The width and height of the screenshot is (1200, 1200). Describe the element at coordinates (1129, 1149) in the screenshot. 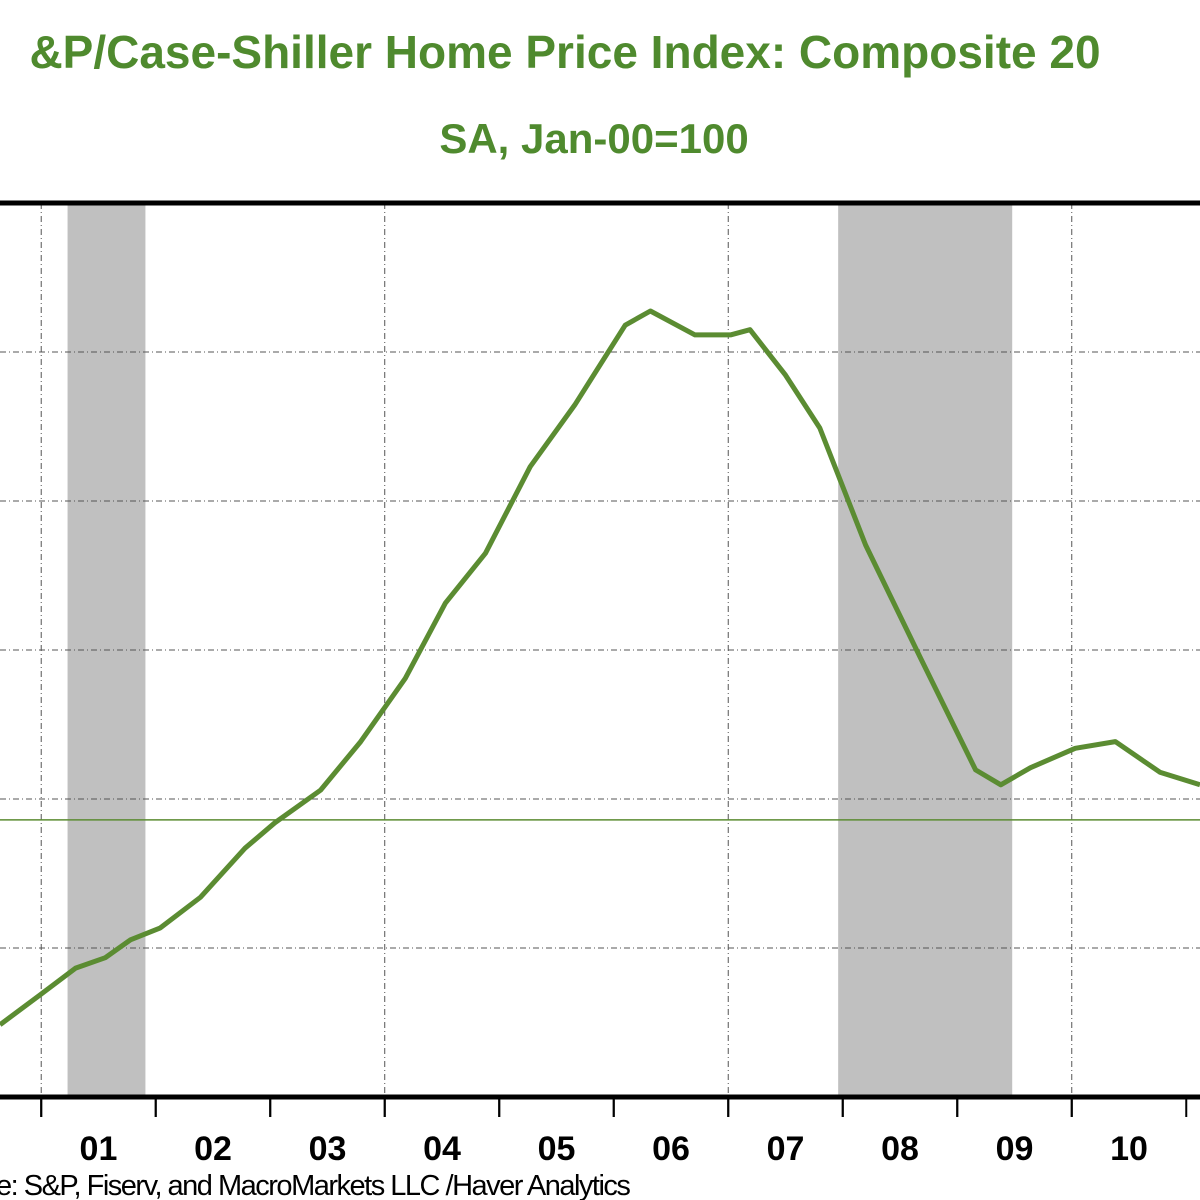

I see `x-tick-label: 10` at that location.